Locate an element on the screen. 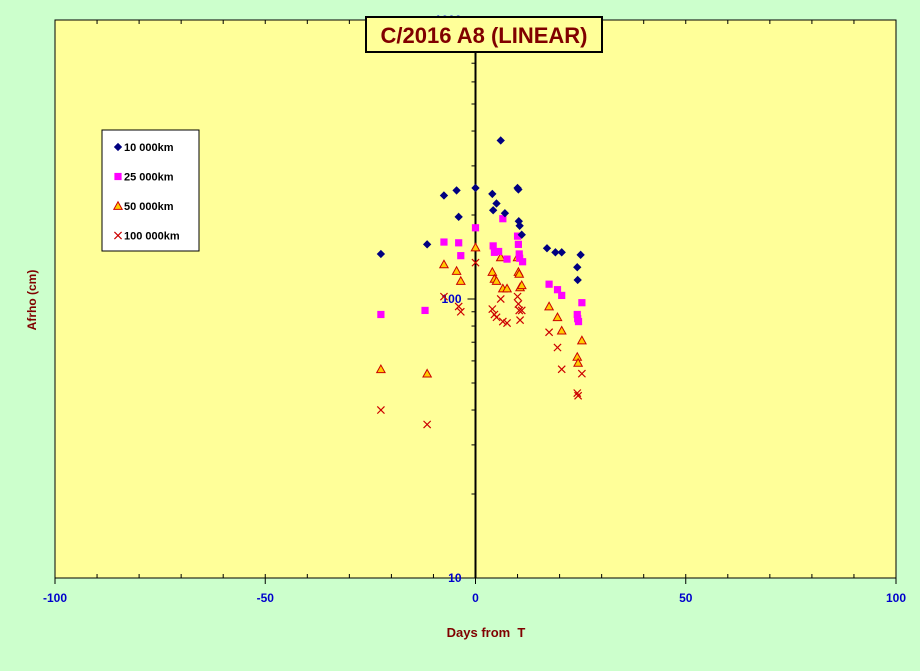 The image size is (920, 671). legend: 10 000km 25 000km 50 000km 100 000km is located at coordinates (150, 190).